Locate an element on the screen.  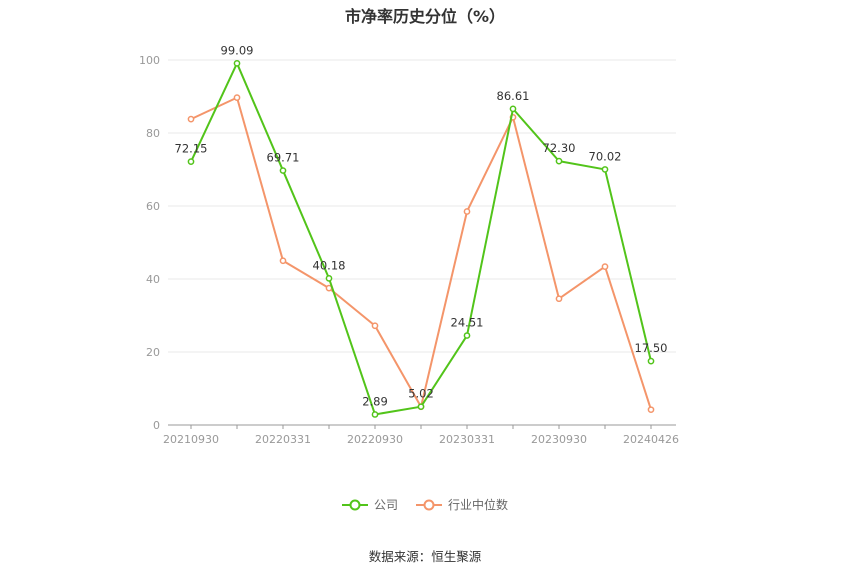
x-tick-label: 20220331 is located at coordinates (283, 439).